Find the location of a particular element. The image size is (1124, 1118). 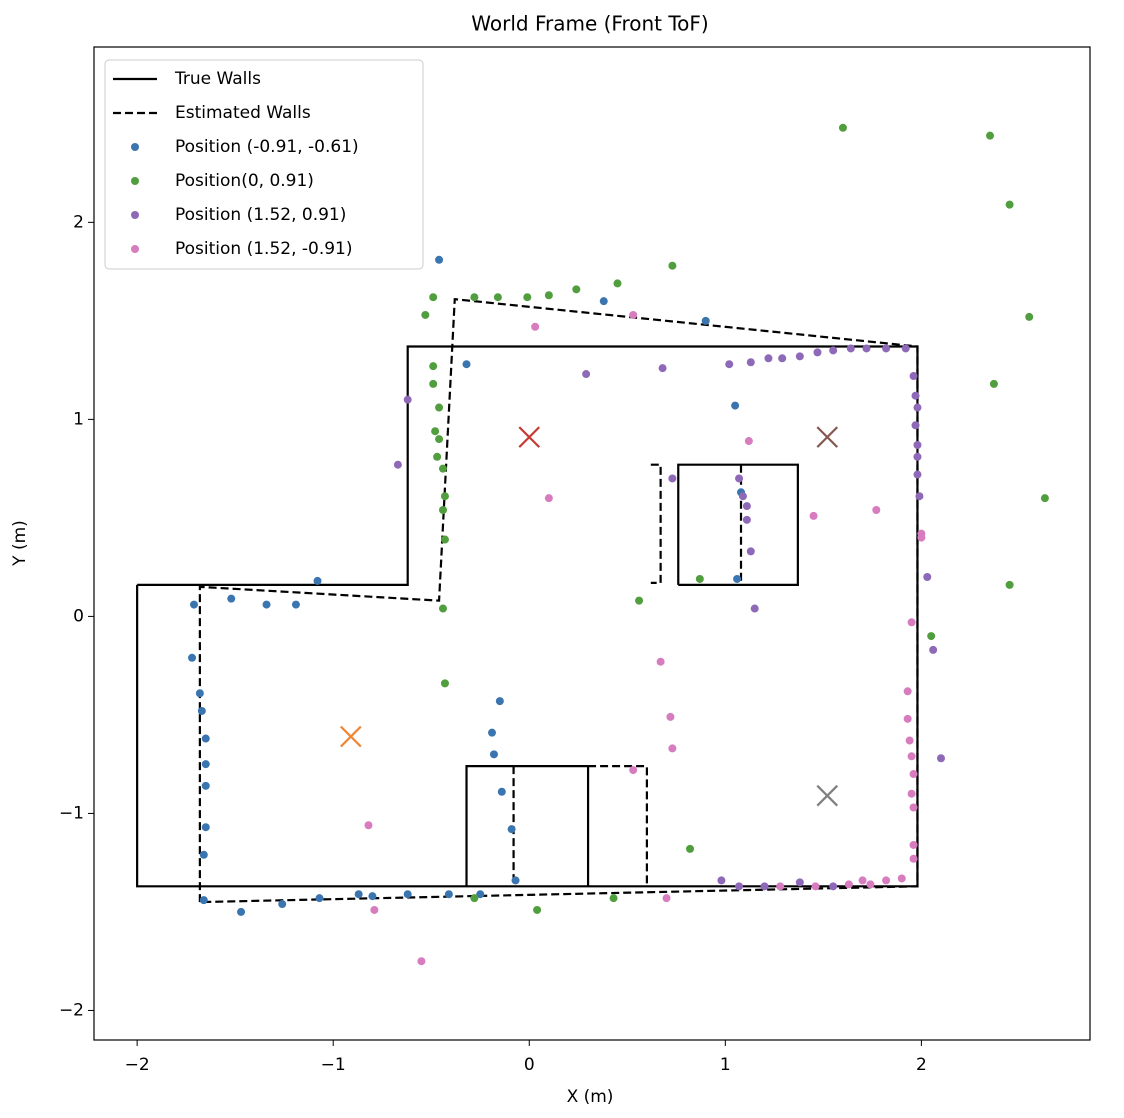

legend-label: True Walls is located at coordinates (217, 79).